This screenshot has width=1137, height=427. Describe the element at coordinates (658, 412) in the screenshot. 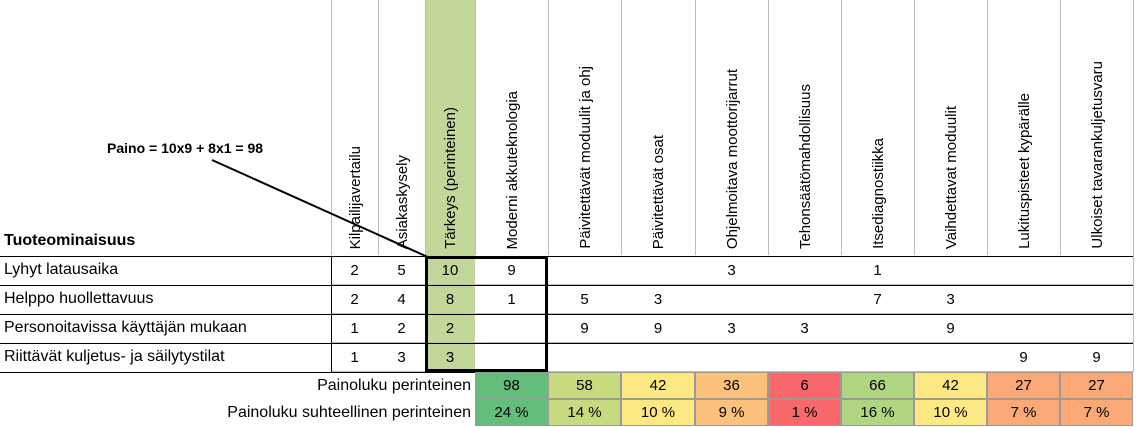

I see `summary-cell: 10 %` at that location.